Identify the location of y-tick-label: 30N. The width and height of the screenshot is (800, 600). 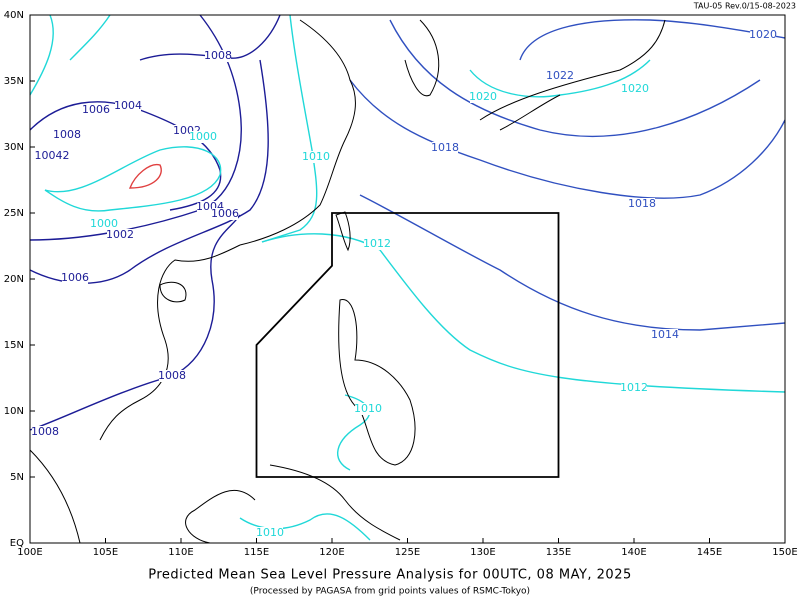
(14, 147).